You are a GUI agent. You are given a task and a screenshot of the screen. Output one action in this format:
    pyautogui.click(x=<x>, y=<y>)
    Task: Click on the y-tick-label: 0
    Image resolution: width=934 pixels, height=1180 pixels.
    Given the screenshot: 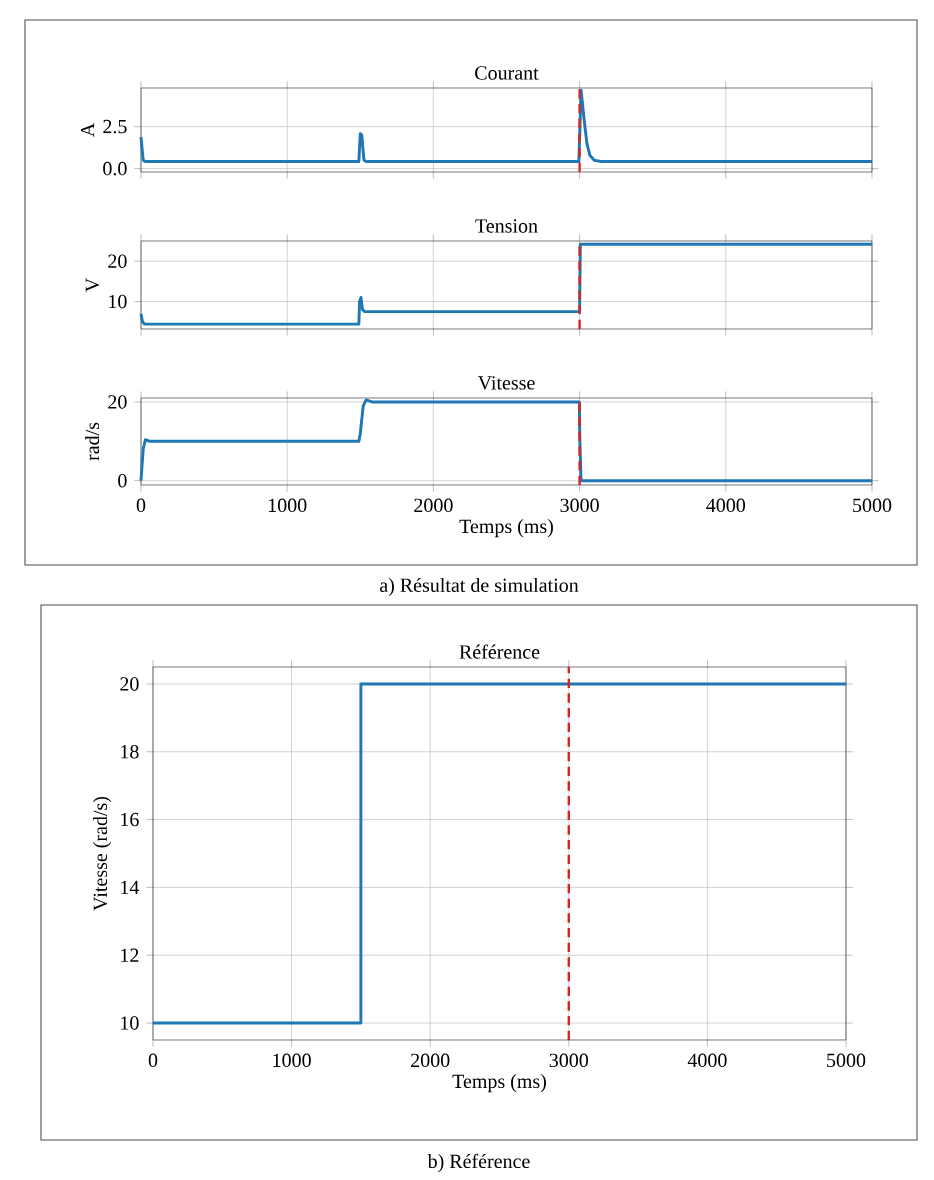 What is the action you would take?
    pyautogui.click(x=122, y=480)
    